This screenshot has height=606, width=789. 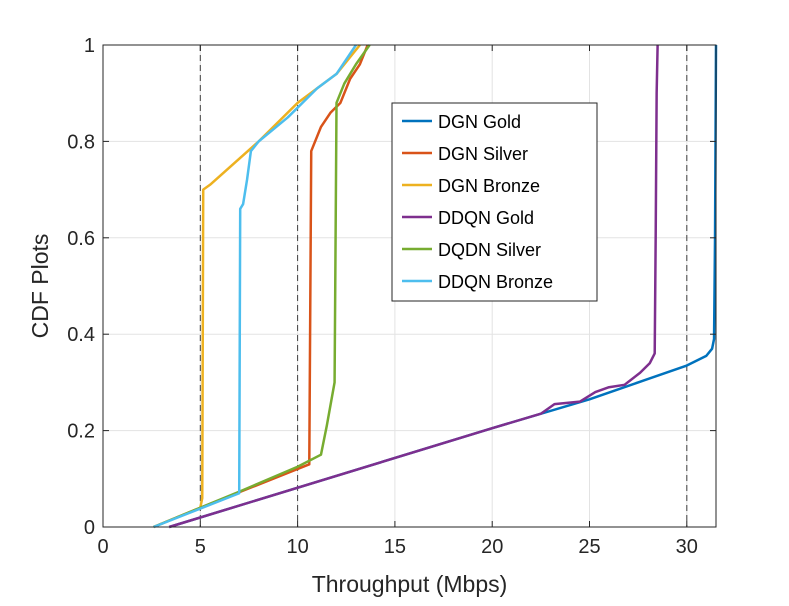 What do you see at coordinates (102, 547) in the screenshot?
I see `x-tick-label-0: 0` at bounding box center [102, 547].